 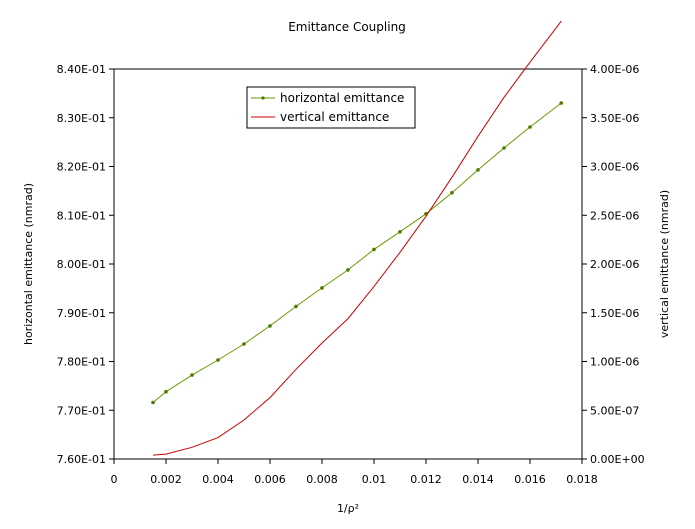 What do you see at coordinates (81, 459) in the screenshot?
I see `left-tick-label: 7.60E-01` at bounding box center [81, 459].